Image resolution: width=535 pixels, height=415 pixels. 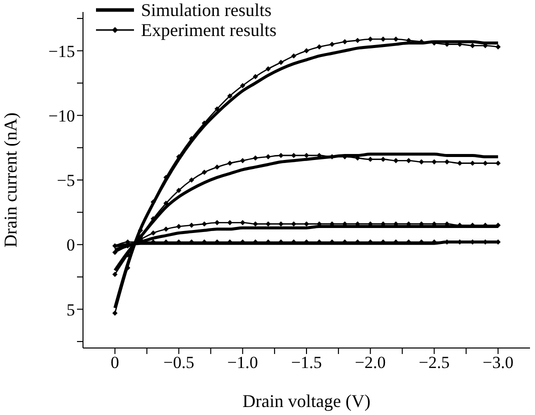 I want to click on x-tick-label: −2.0, so click(x=370, y=362).